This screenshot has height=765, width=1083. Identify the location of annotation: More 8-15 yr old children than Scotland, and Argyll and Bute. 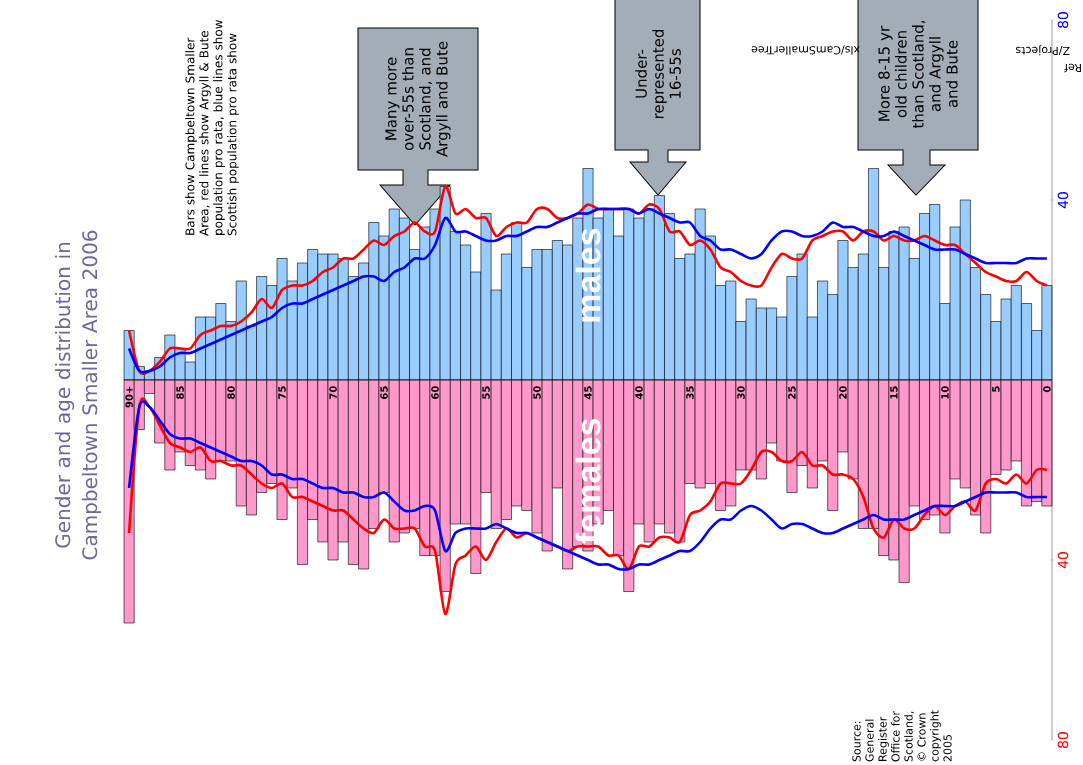
(918, 74).